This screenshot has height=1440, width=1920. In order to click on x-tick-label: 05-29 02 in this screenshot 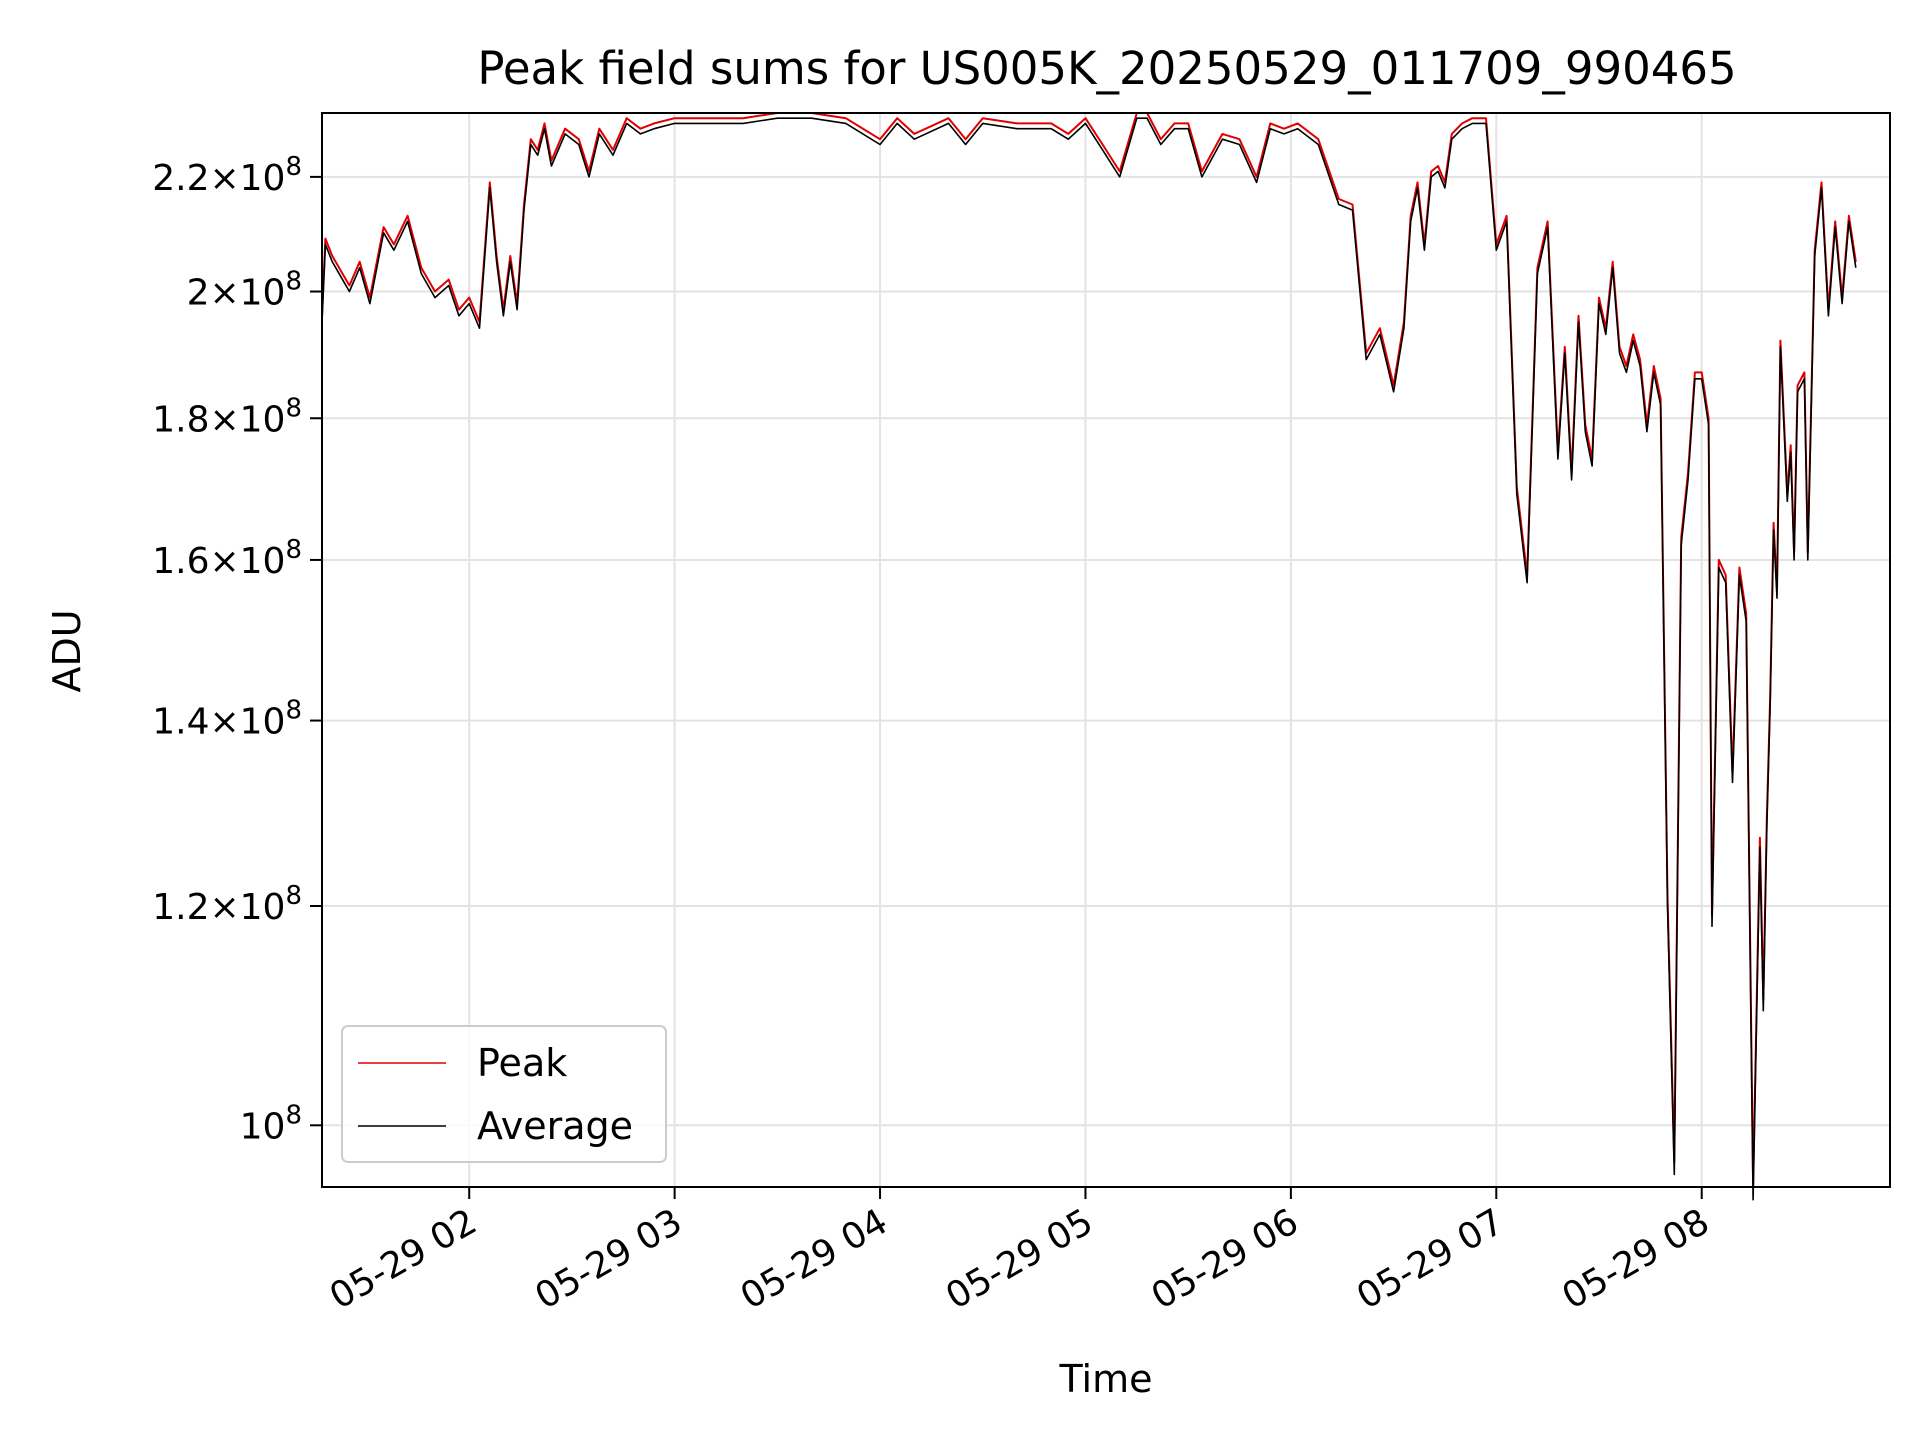, I will do `click(403, 1259)`.